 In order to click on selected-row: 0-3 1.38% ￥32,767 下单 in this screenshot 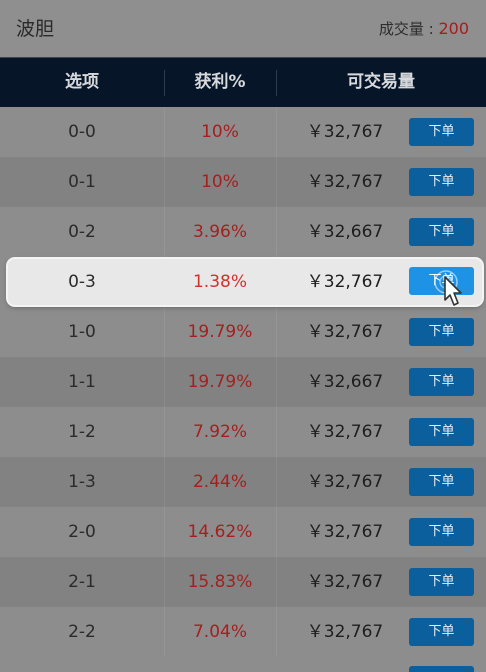, I will do `click(245, 282)`.